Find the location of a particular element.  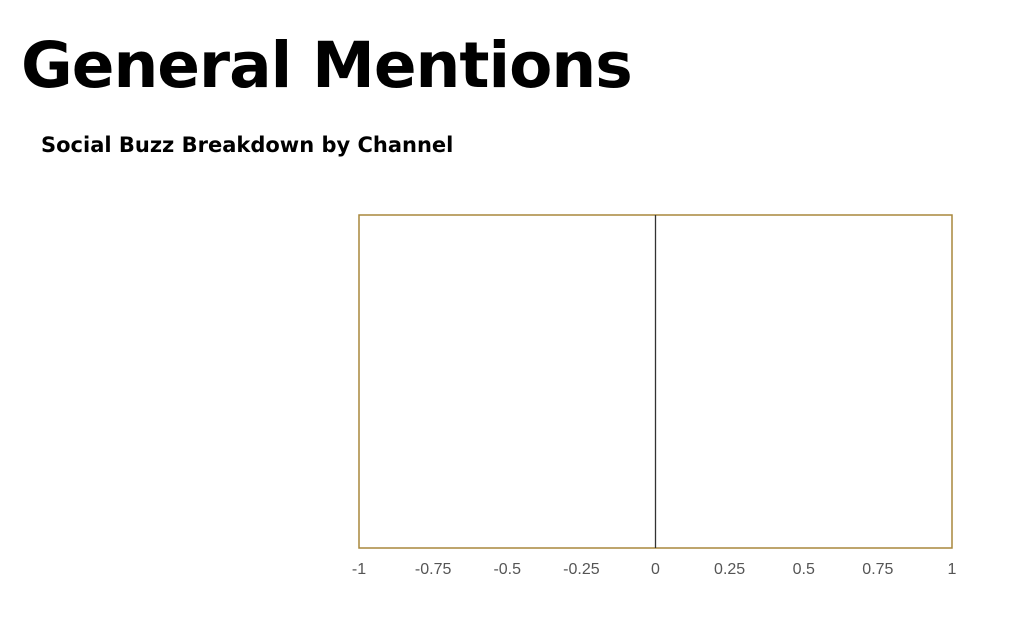

page-title: General Mentions is located at coordinates (327, 65).